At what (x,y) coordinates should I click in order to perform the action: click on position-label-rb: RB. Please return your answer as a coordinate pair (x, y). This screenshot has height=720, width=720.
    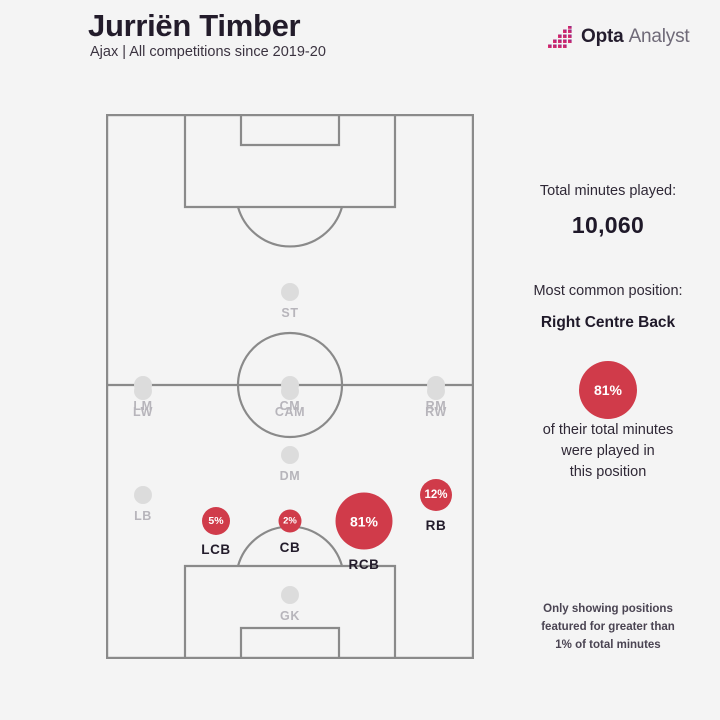
    Looking at the image, I should click on (436, 525).